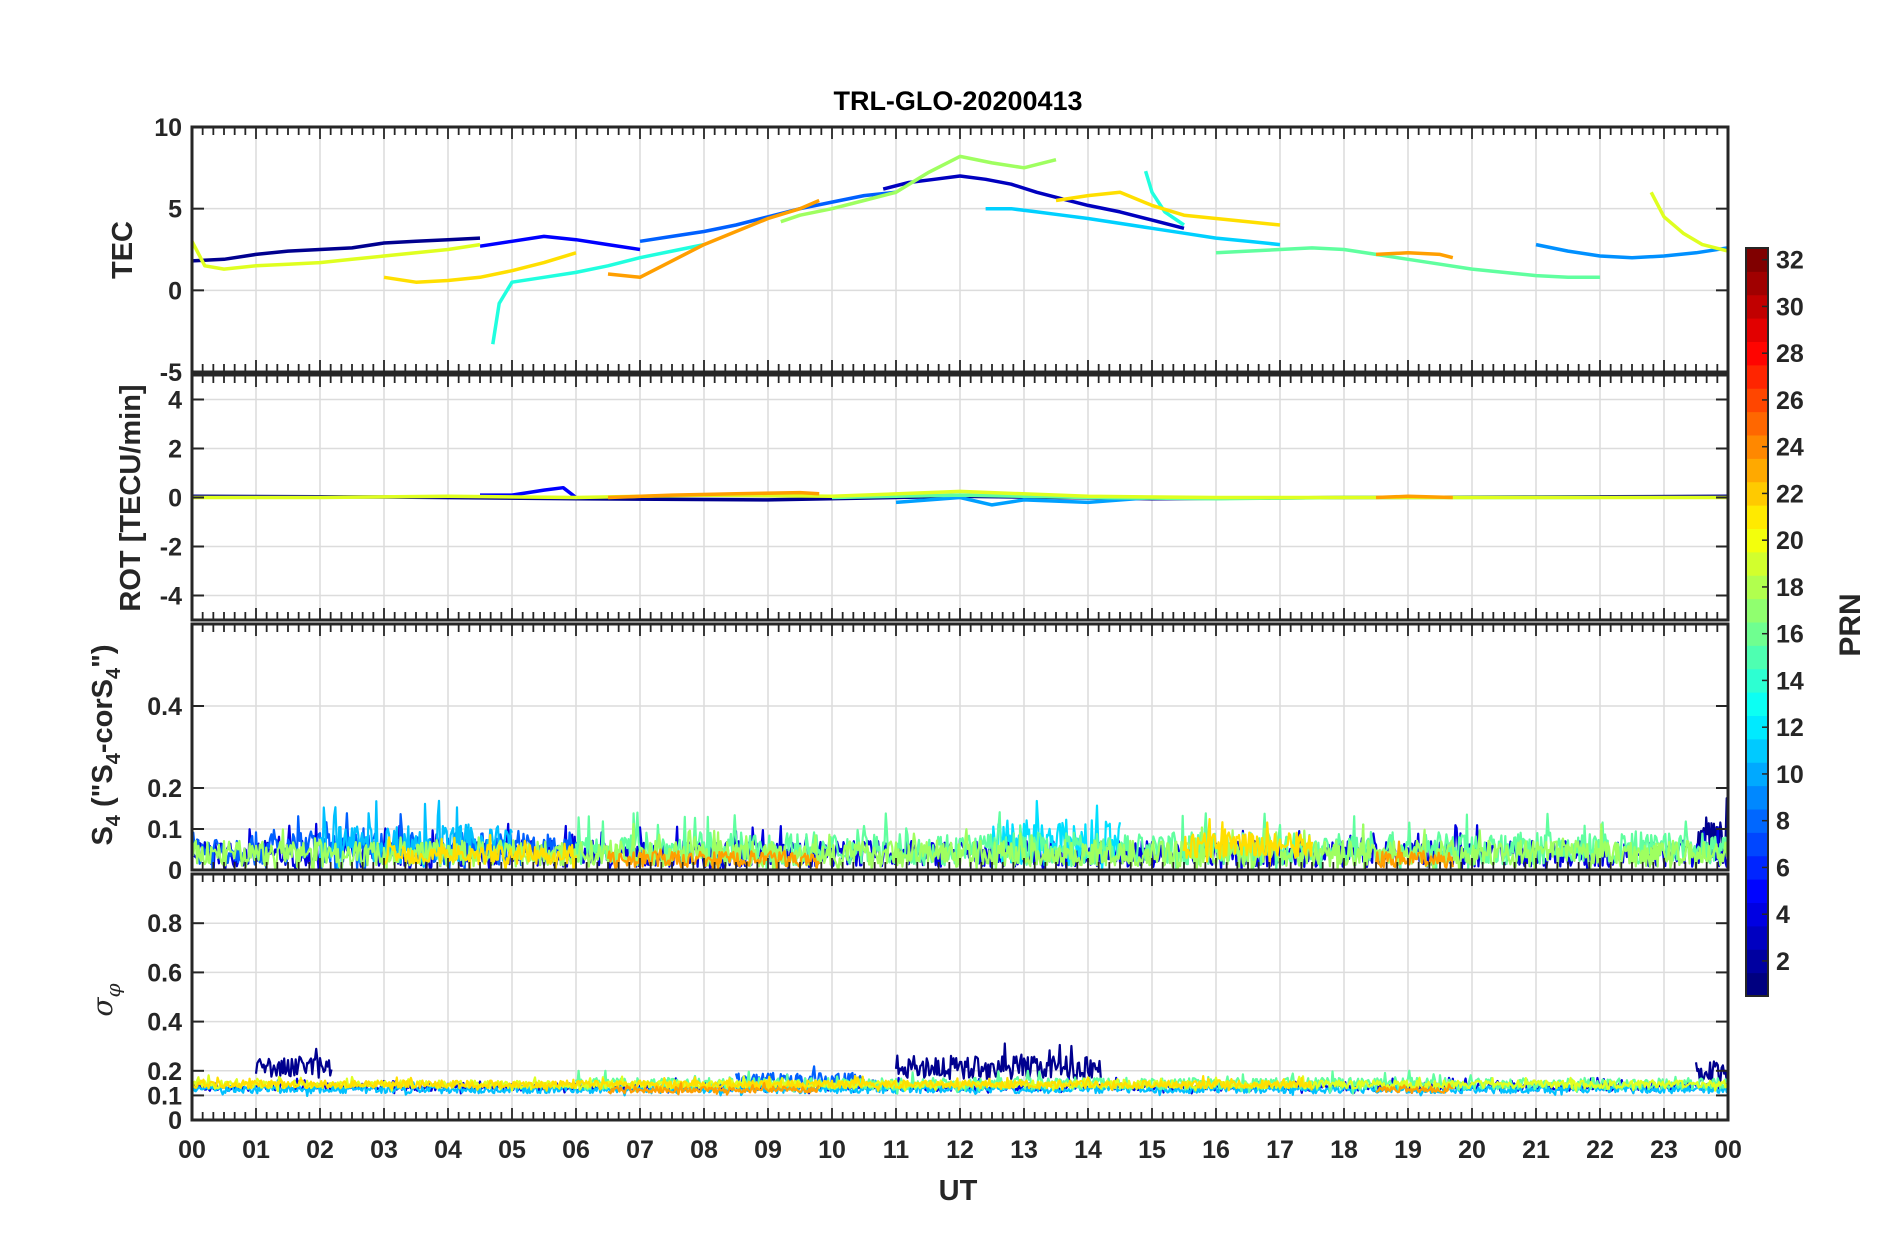 The image size is (1902, 1236). What do you see at coordinates (1790, 448) in the screenshot?
I see `colorbar-tick-label: 24` at bounding box center [1790, 448].